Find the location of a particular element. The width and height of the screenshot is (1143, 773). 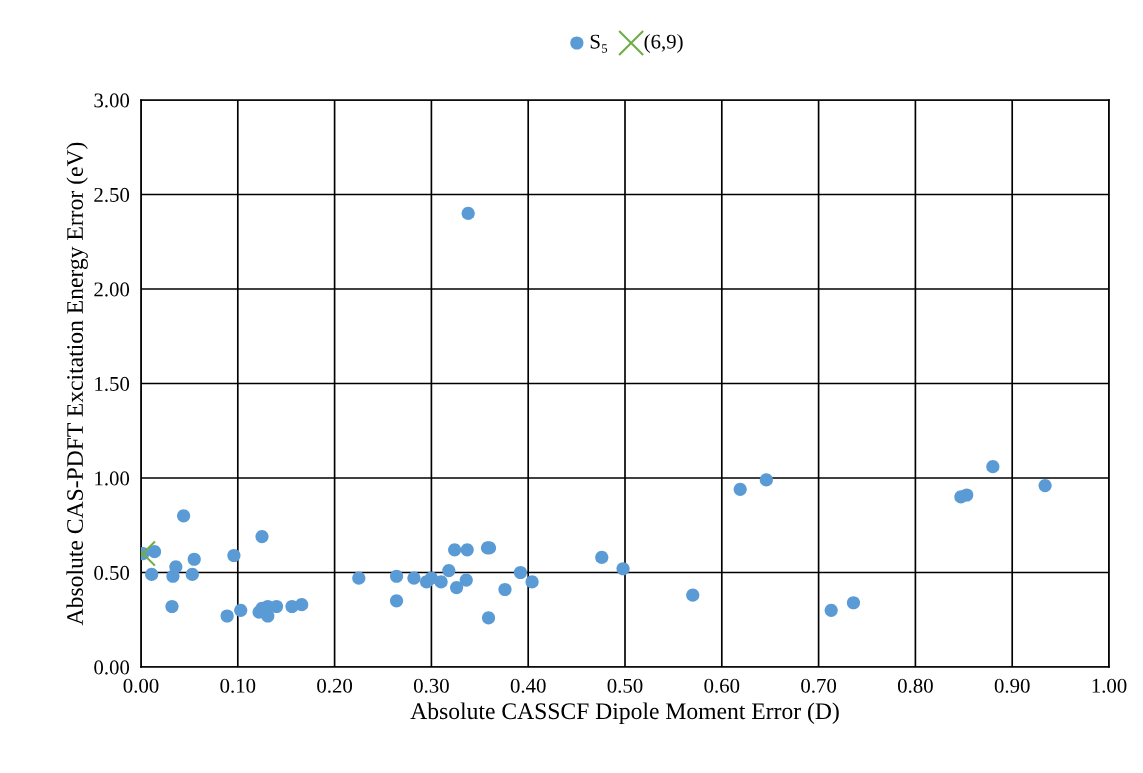

x-tick-label: 0.00 is located at coordinates (141, 685).